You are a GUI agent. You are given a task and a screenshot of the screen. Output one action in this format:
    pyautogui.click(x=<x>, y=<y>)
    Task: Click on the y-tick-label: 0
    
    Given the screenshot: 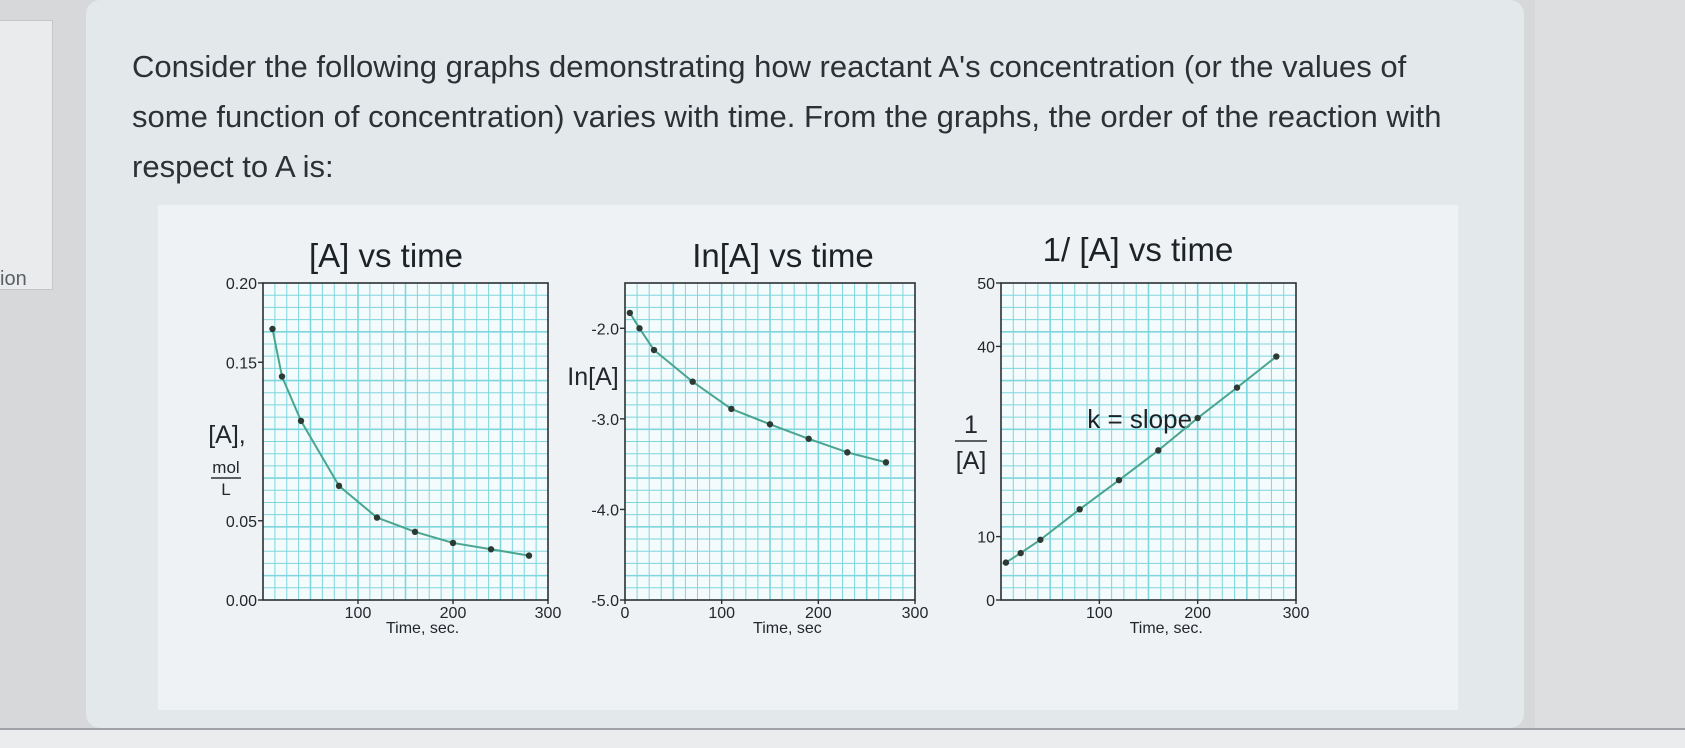 What is the action you would take?
    pyautogui.click(x=990, y=601)
    